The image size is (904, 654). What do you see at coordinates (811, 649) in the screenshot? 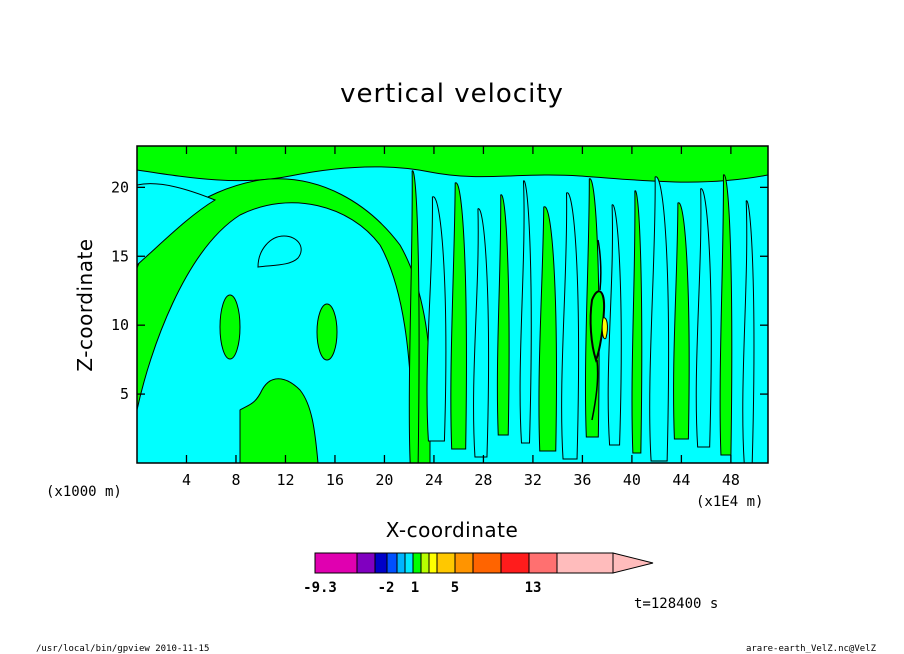
I see `footer-right: arare-earth_VelZ.nc@VelZ` at bounding box center [811, 649].